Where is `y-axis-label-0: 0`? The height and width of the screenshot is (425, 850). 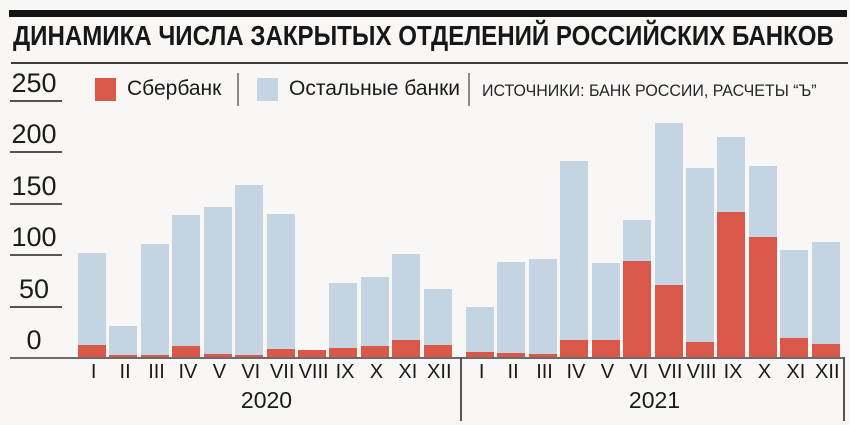
y-axis-label-0: 0 is located at coordinates (34, 340).